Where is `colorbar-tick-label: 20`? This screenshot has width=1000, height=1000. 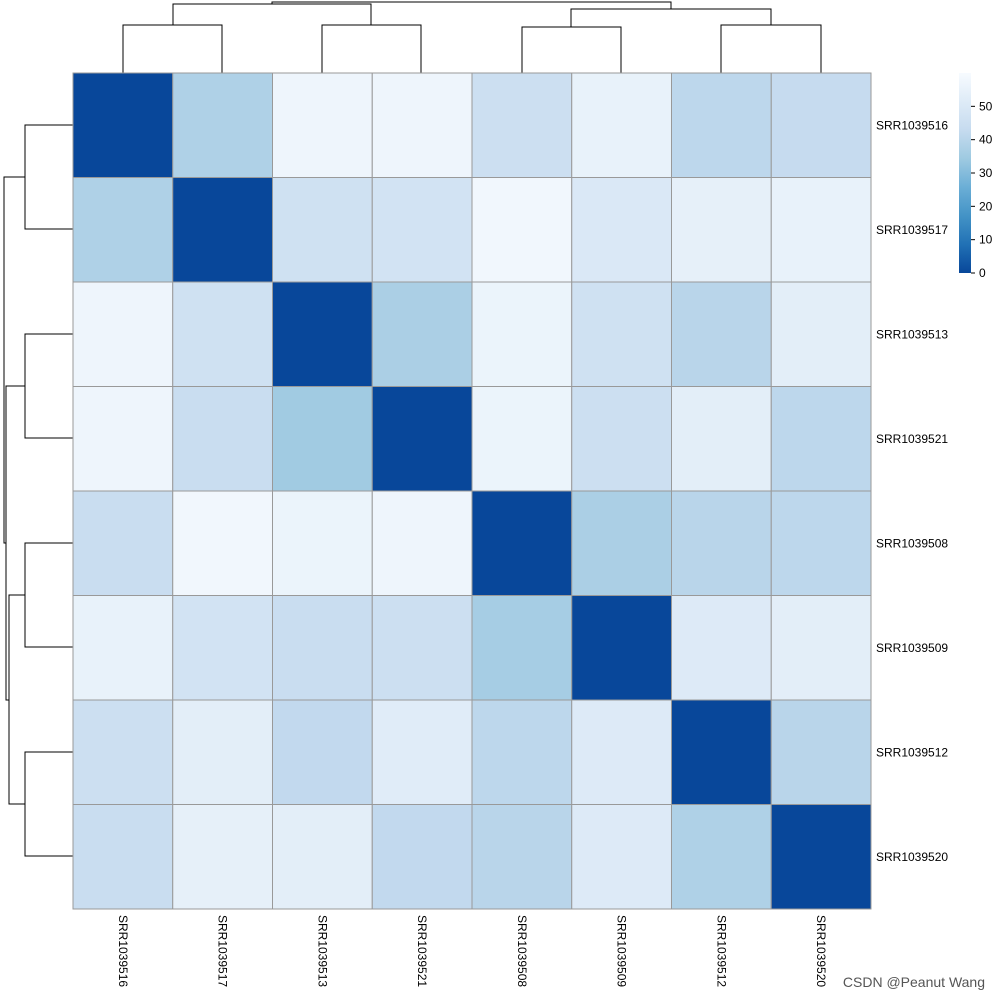
colorbar-tick-label: 20 is located at coordinates (986, 206).